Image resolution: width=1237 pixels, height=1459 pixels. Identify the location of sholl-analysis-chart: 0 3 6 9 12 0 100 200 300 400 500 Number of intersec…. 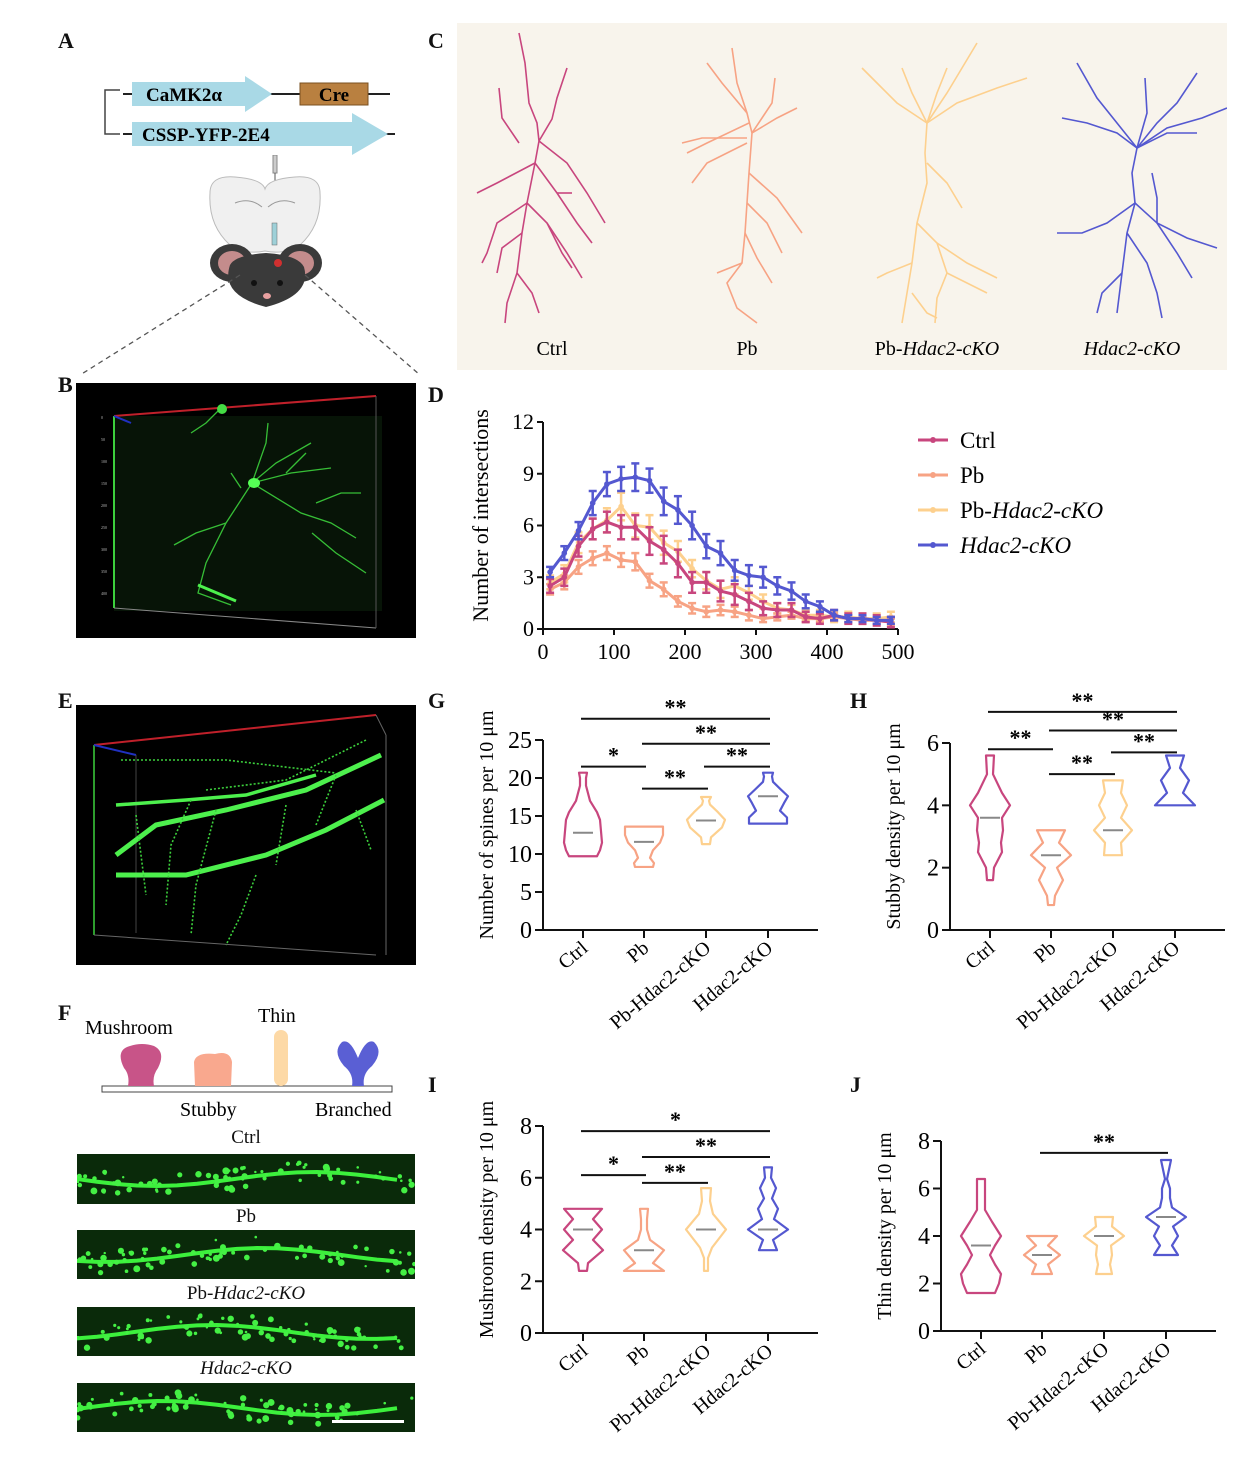
(785, 536).